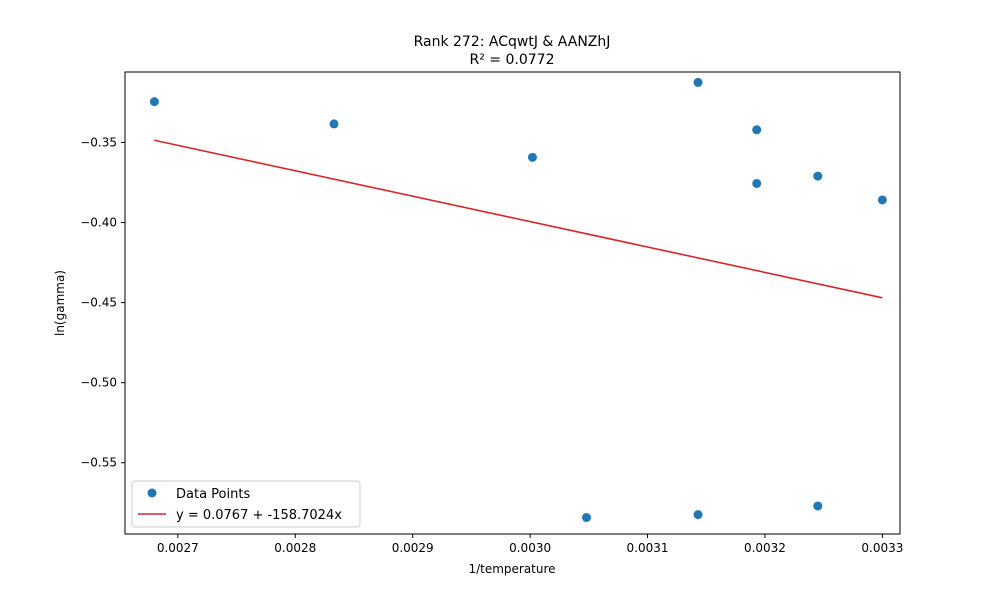  What do you see at coordinates (530, 548) in the screenshot?
I see `x-tick-label: 0.0030` at bounding box center [530, 548].